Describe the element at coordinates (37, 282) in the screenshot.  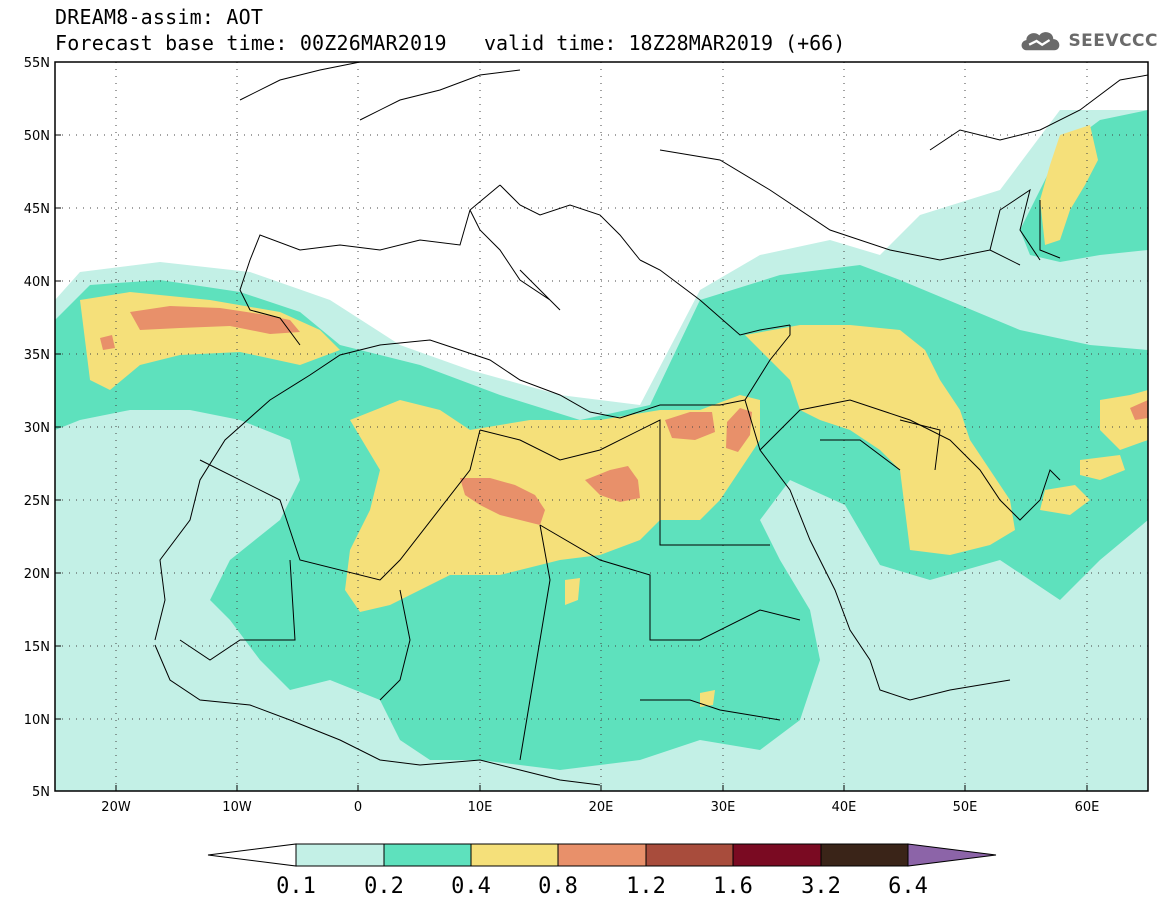
I see `lat-label: 40N` at that location.